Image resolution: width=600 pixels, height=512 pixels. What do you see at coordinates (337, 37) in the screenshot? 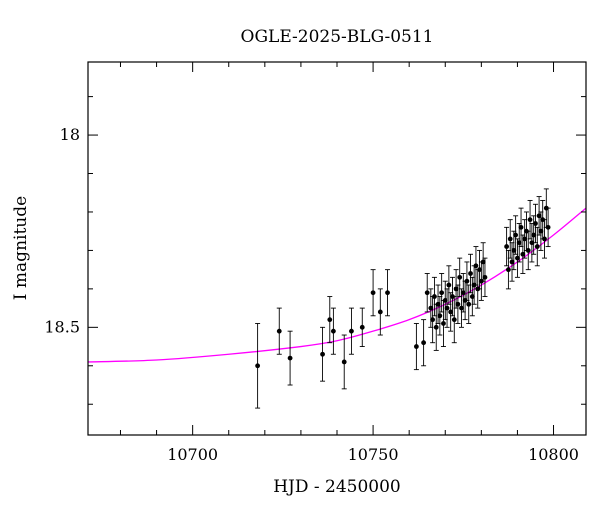
I see `chart-title: OGLE-2025-BLG-0511` at bounding box center [337, 37].